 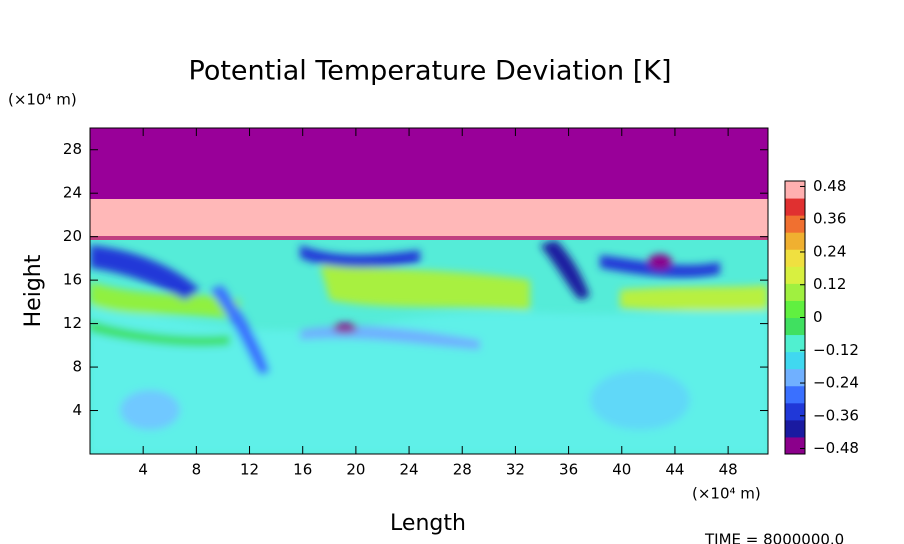 I want to click on y-tick-label: 20, so click(x=72, y=236).